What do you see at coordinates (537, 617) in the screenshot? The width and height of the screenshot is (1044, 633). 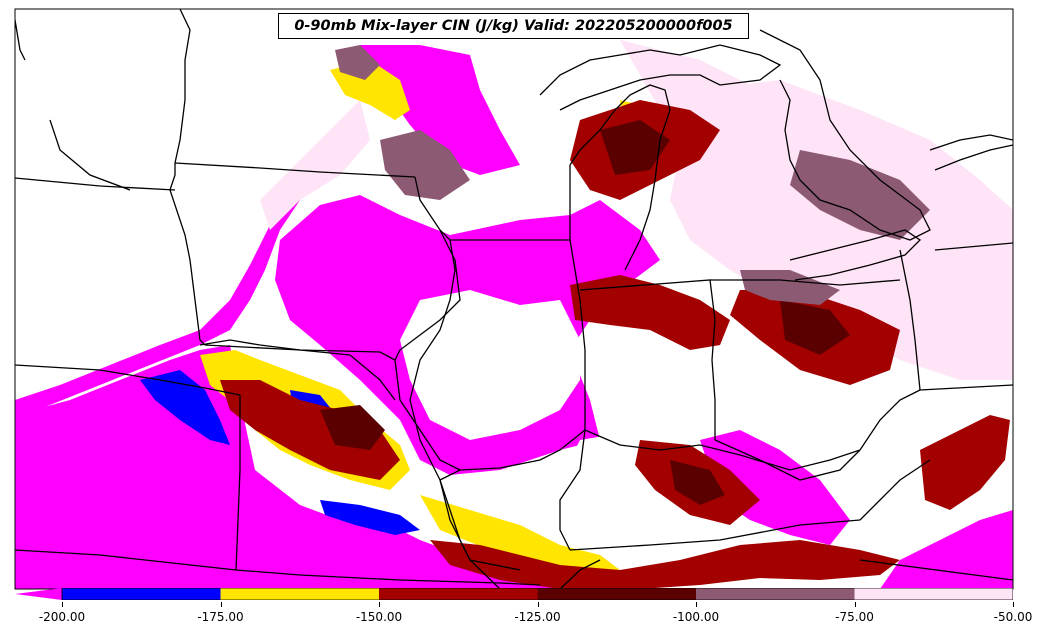 I see `colorbar-tick-label: -125.00` at bounding box center [537, 617].